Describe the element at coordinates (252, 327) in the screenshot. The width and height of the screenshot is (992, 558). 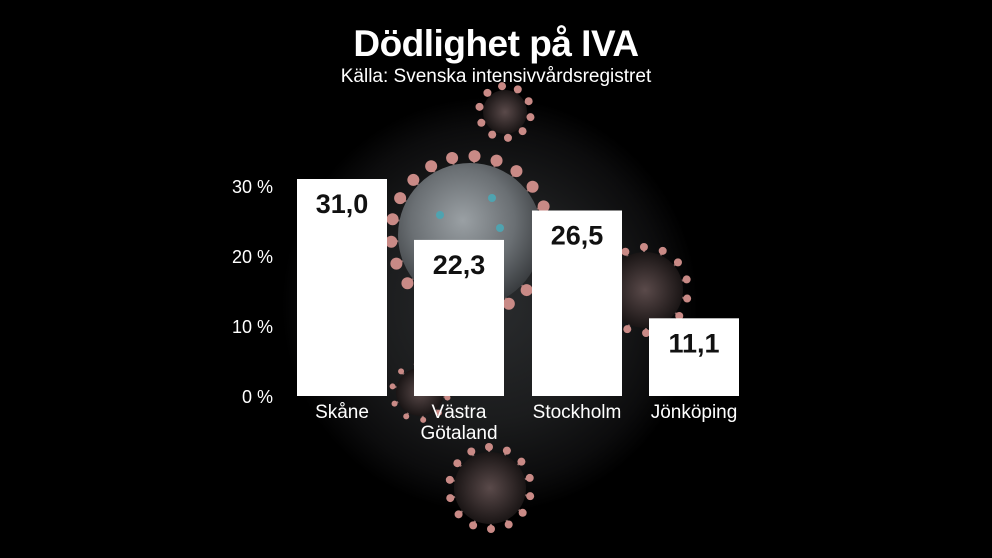
I see `y-tick-label: 10 %` at that location.